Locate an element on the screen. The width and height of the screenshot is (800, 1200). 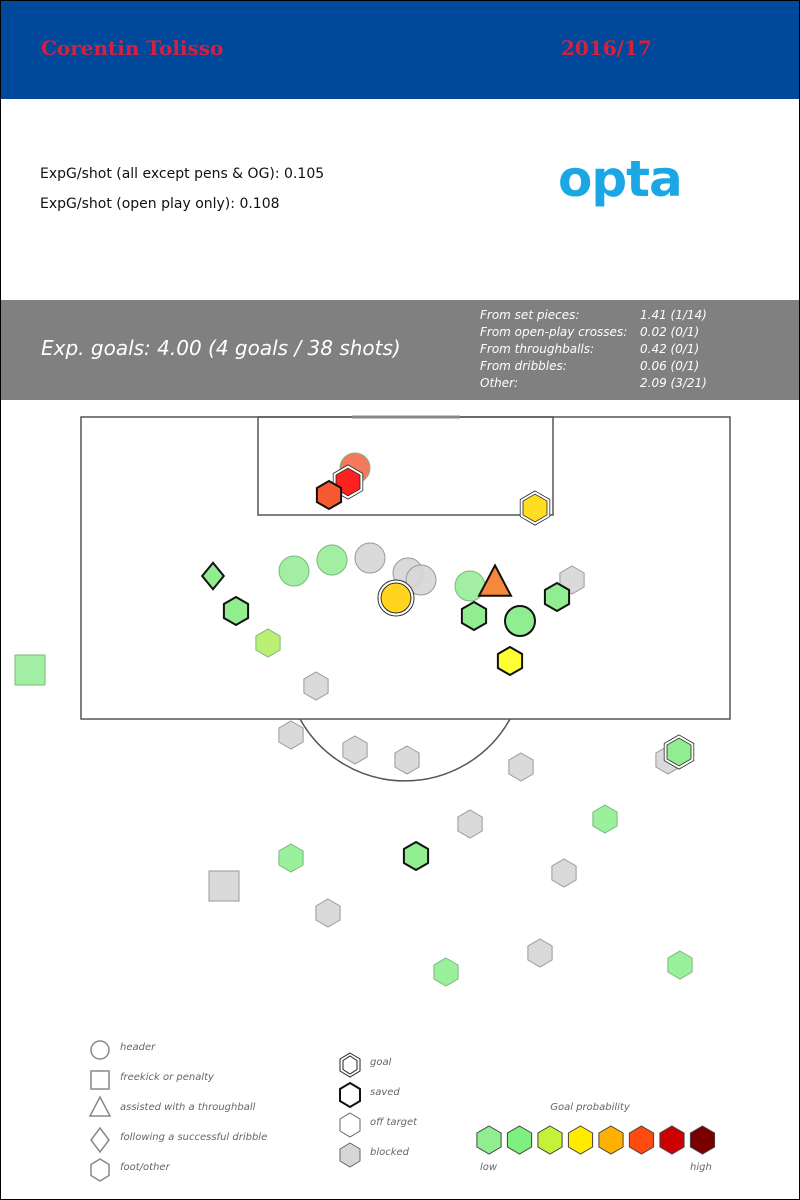
expg-per-shot-all: ExpG/shot (all except pens & OG): 0.105 is located at coordinates (182, 174).